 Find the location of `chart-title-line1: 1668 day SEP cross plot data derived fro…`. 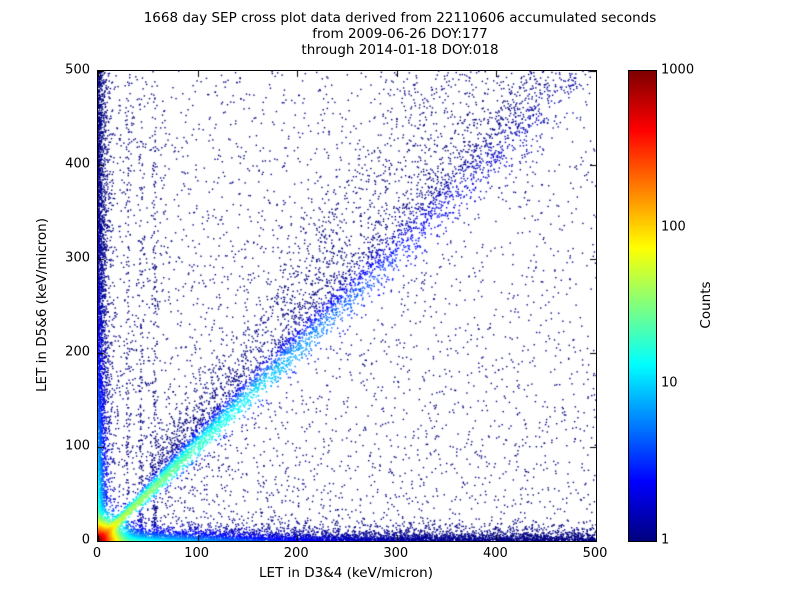

chart-title-line1: 1668 day SEP cross plot data derived fro… is located at coordinates (400, 18).